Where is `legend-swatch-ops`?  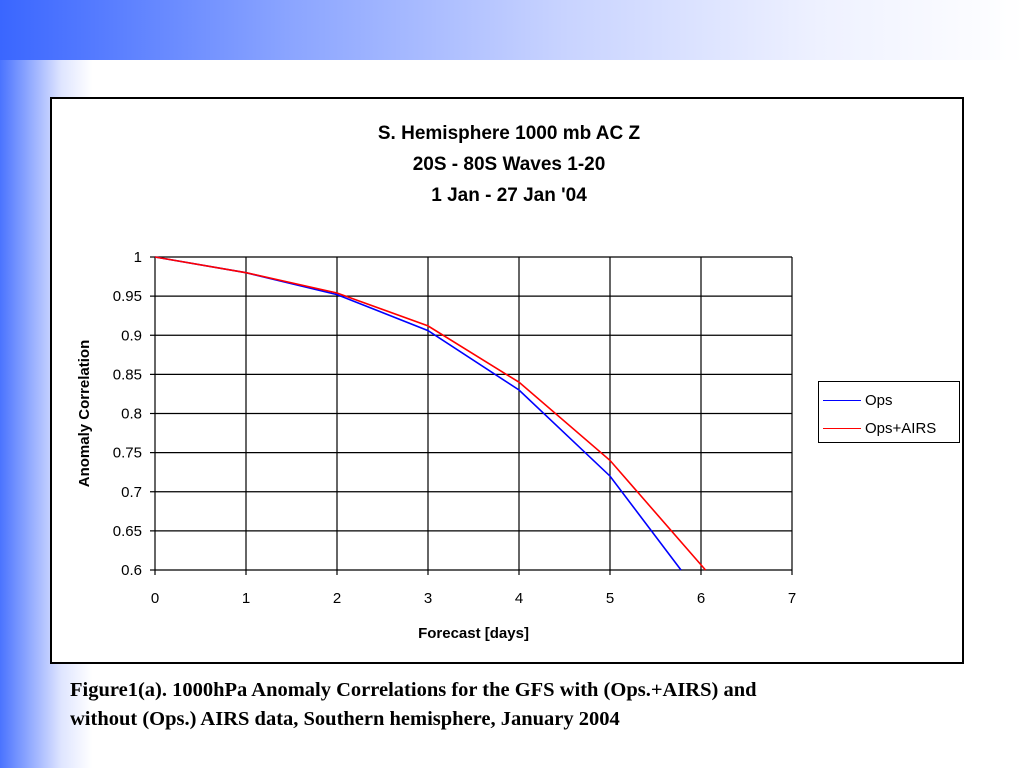
legend-swatch-ops is located at coordinates (842, 400).